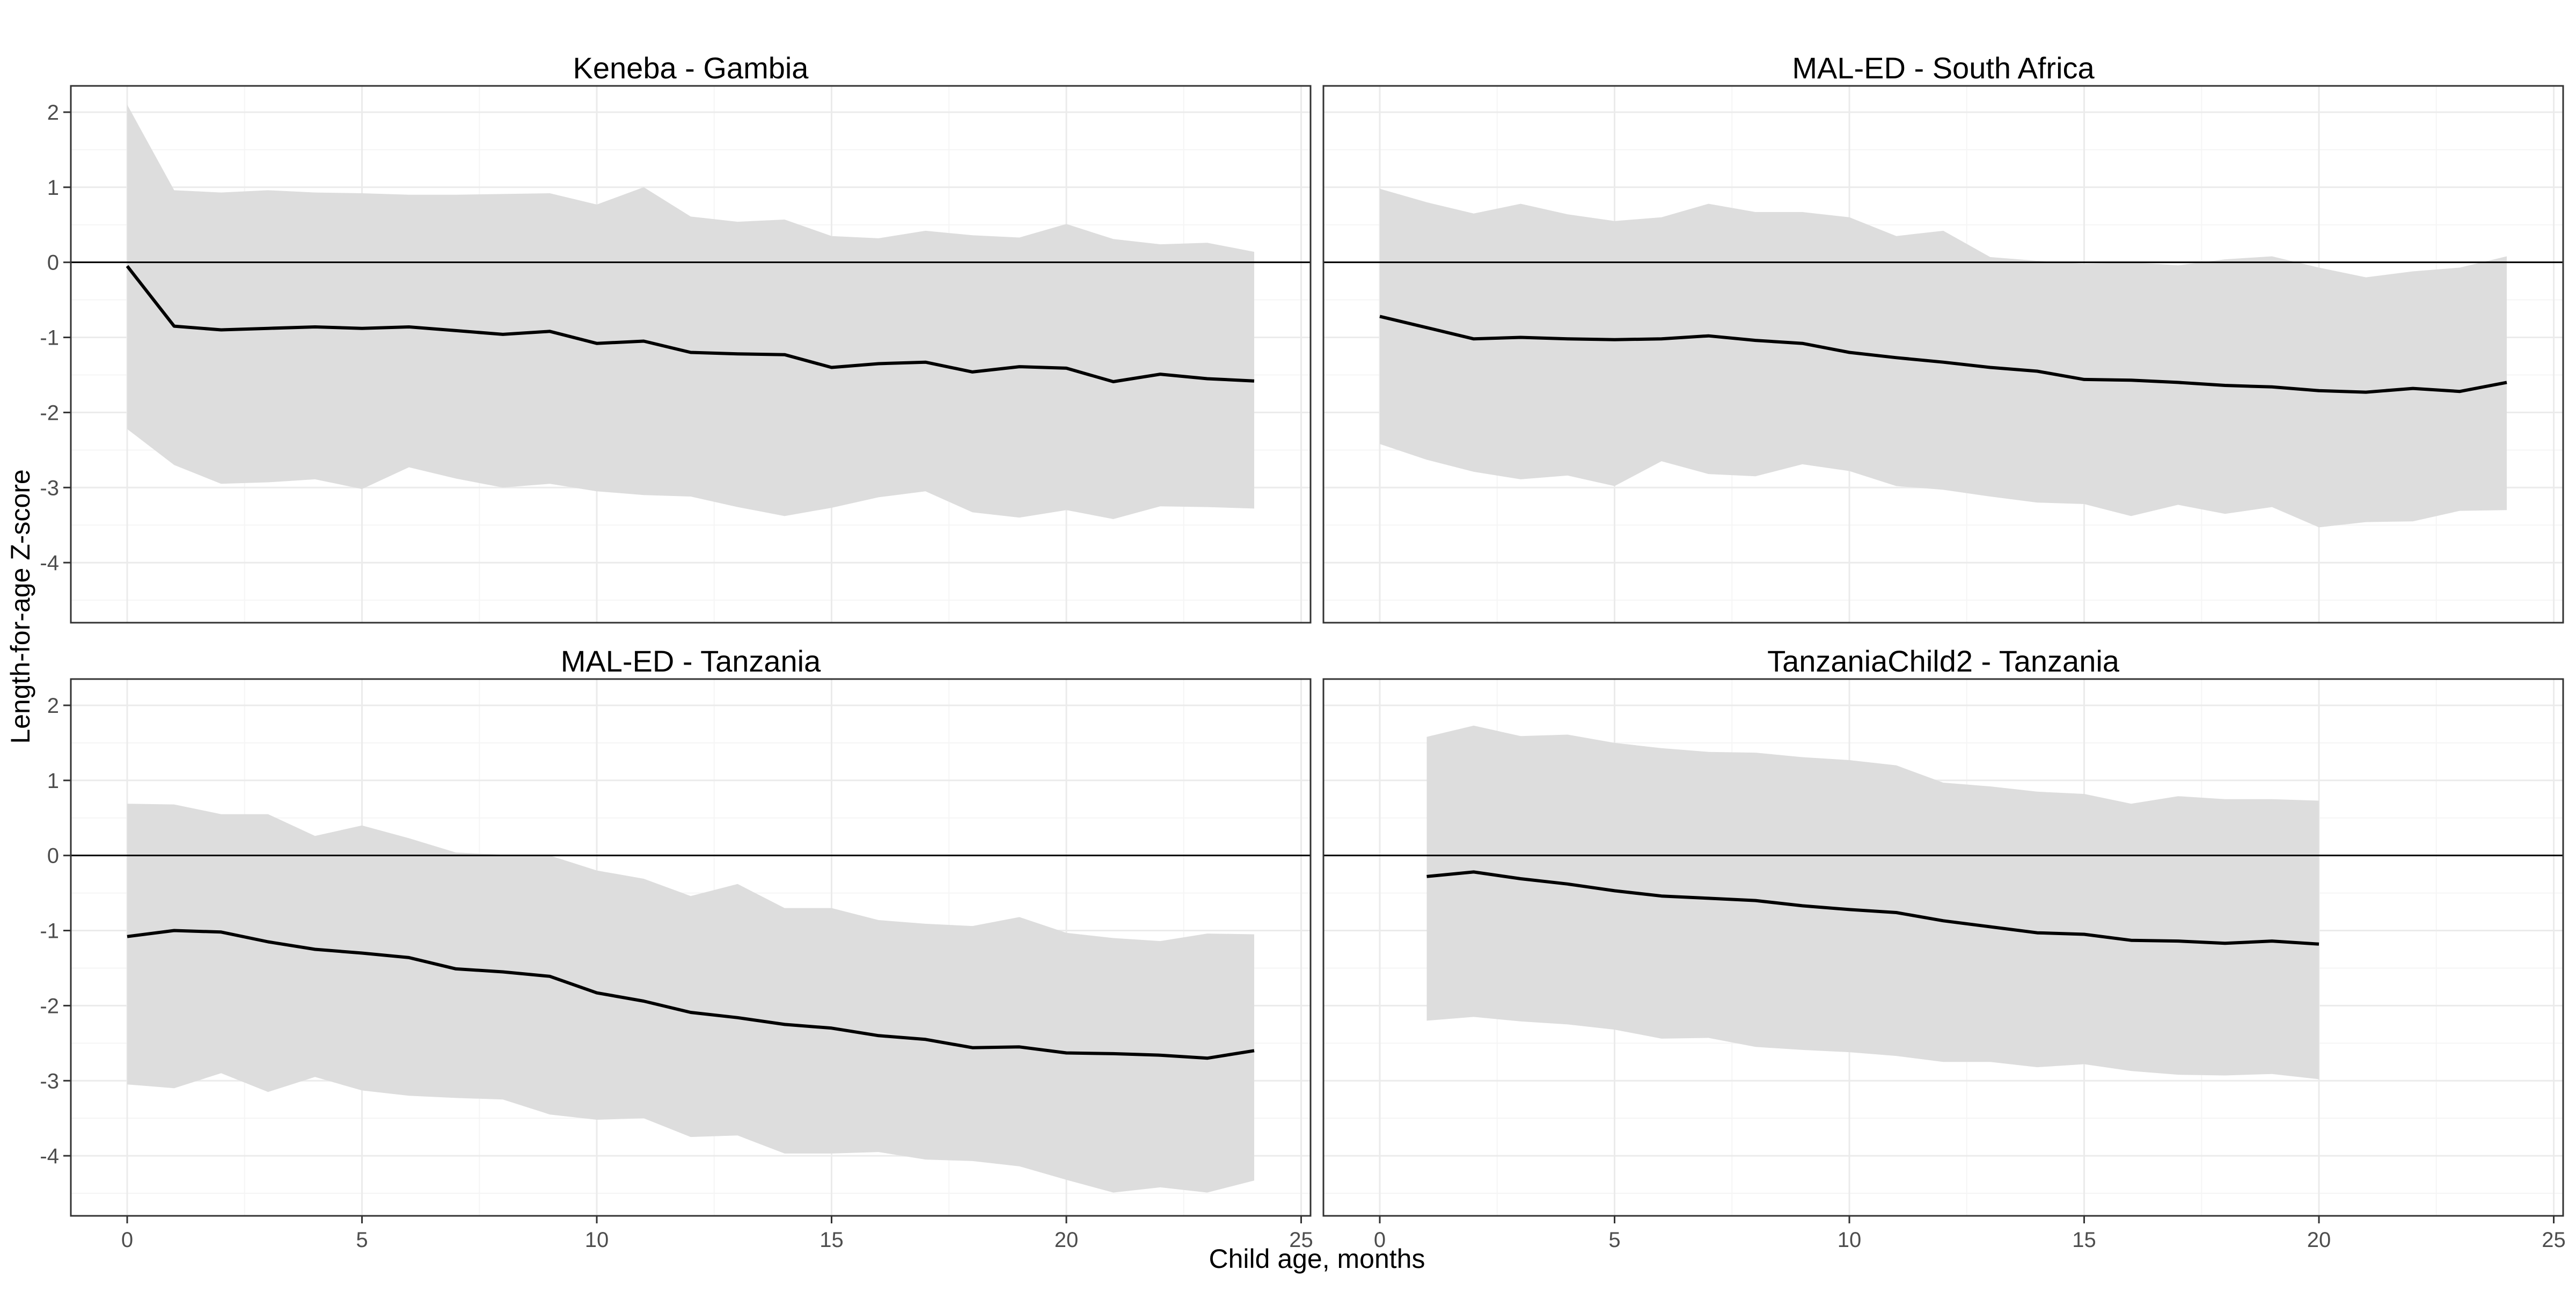  Describe the element at coordinates (1943, 661) in the screenshot. I see `panel-title: TanzaniaChild2 - Tanzania` at that location.